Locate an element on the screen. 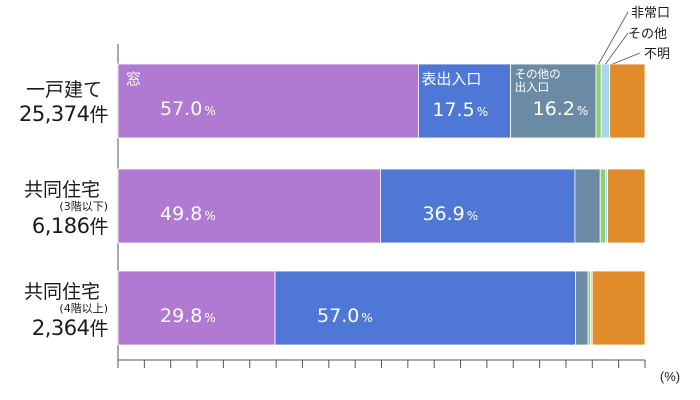 This screenshot has height=400, width=700. callout-line-sonota is located at coordinates (617, 48).